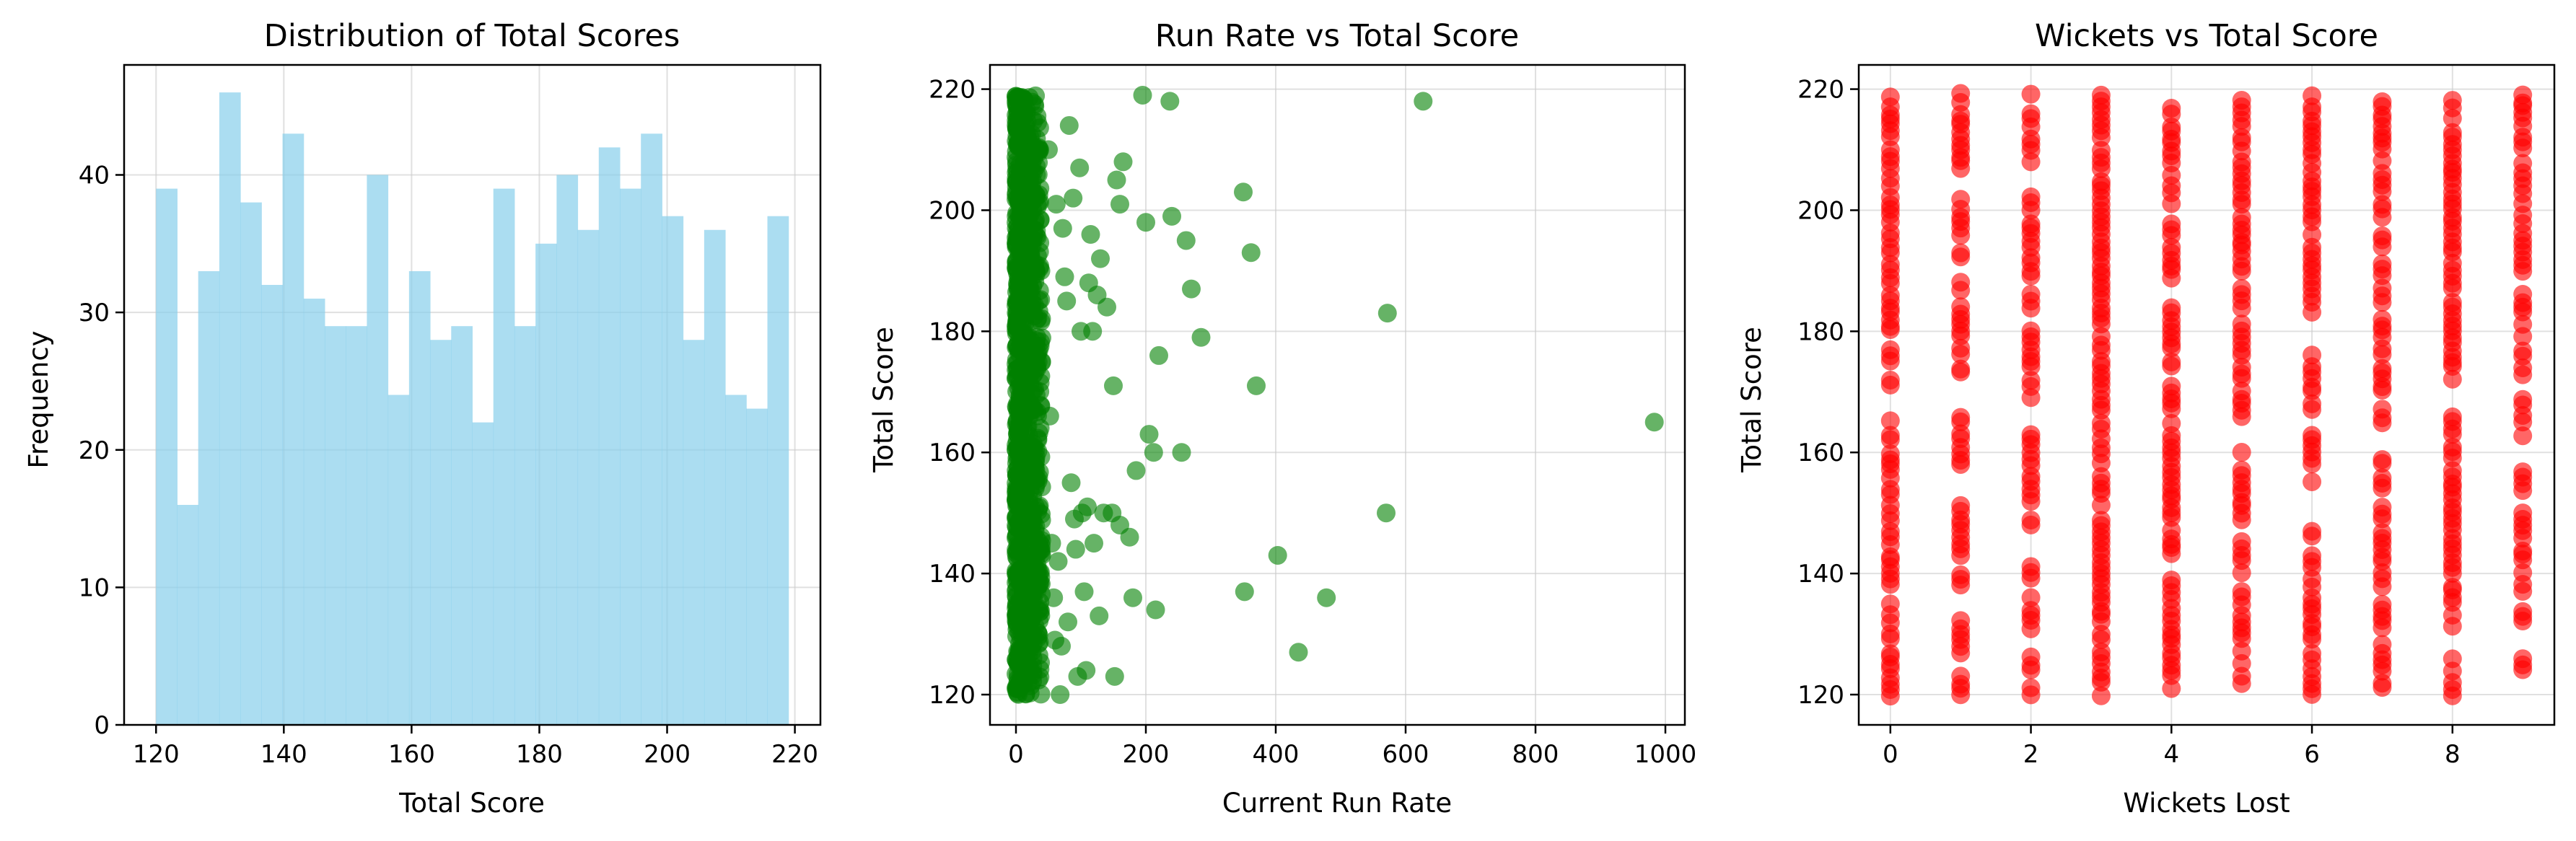 This screenshot has height=841, width=2576. I want to click on chart-2-ytick-label: 160, so click(1820, 453).